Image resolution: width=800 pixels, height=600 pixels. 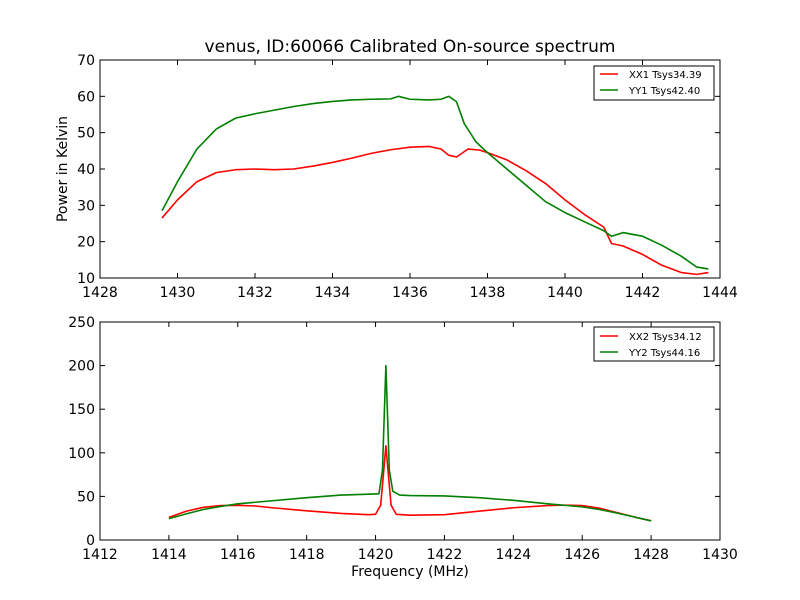 I want to click on top-legend-box, so click(x=654, y=83).